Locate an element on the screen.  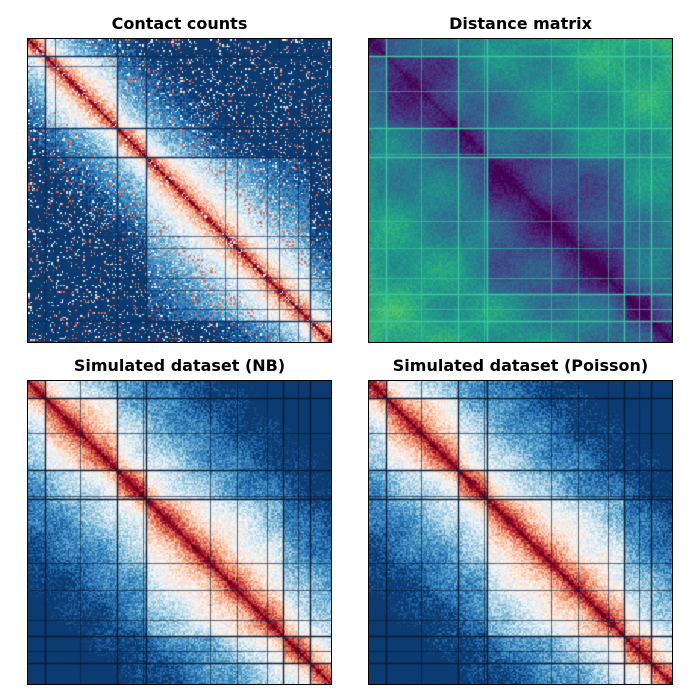
chart-title: Simulated dataset (Poisson) is located at coordinates (520, 365).